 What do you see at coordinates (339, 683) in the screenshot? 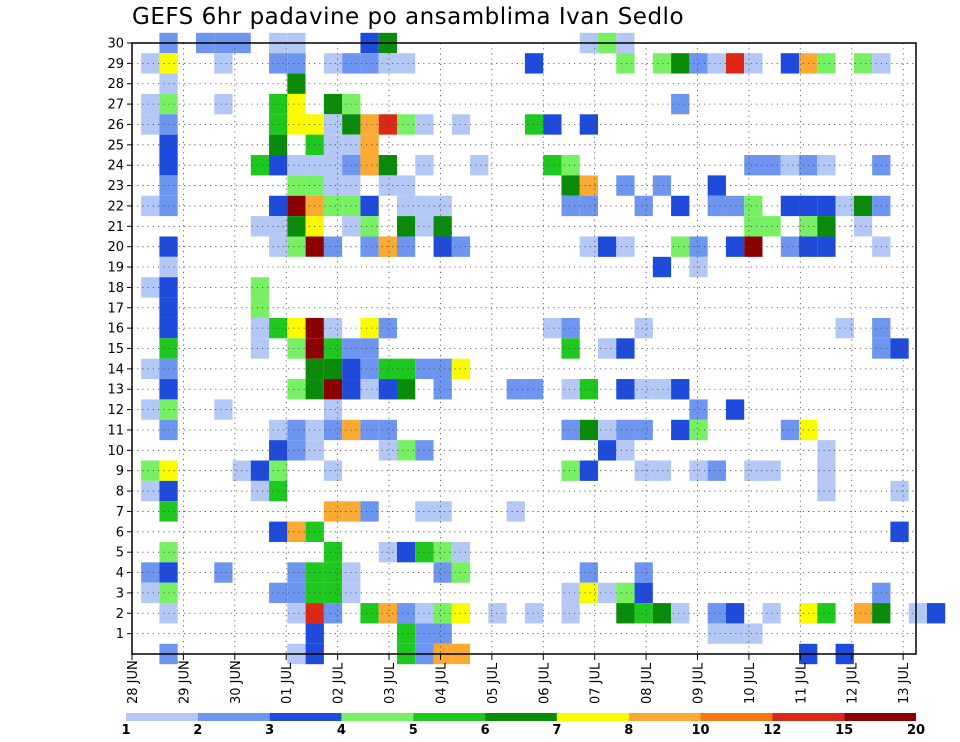
I see `x-tick-label: 02 JUL` at bounding box center [339, 683].